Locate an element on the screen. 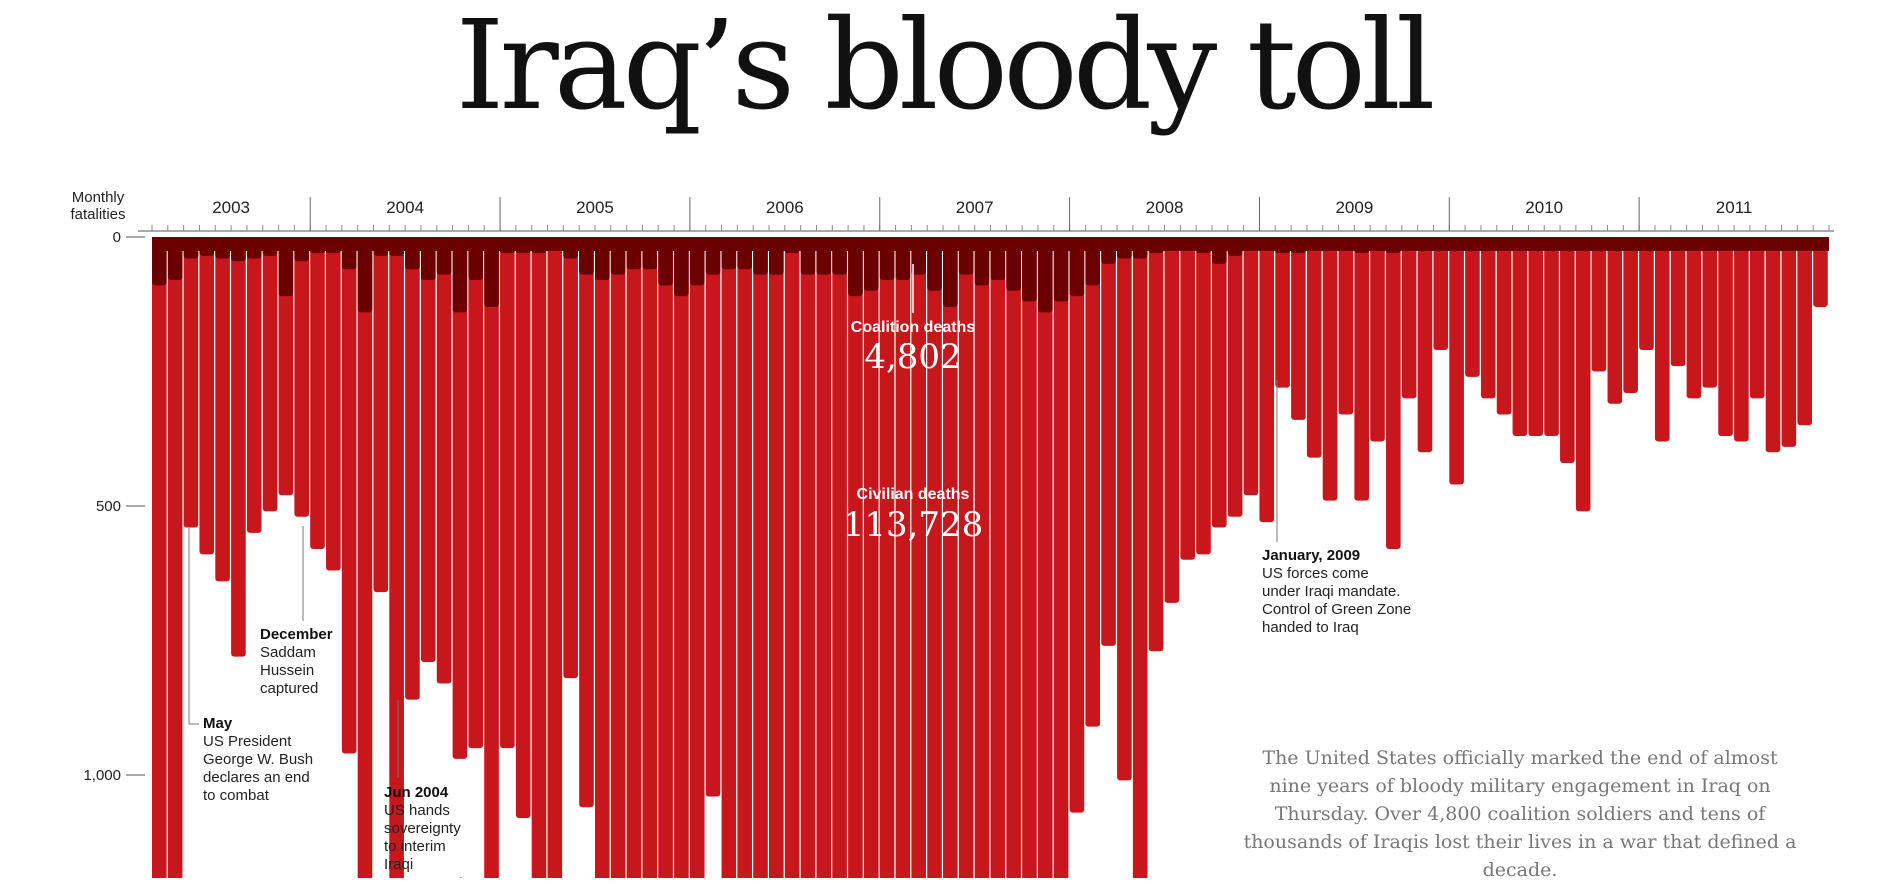 This screenshot has height=884, width=1886. annotation-text: declares an end is located at coordinates (256, 777).